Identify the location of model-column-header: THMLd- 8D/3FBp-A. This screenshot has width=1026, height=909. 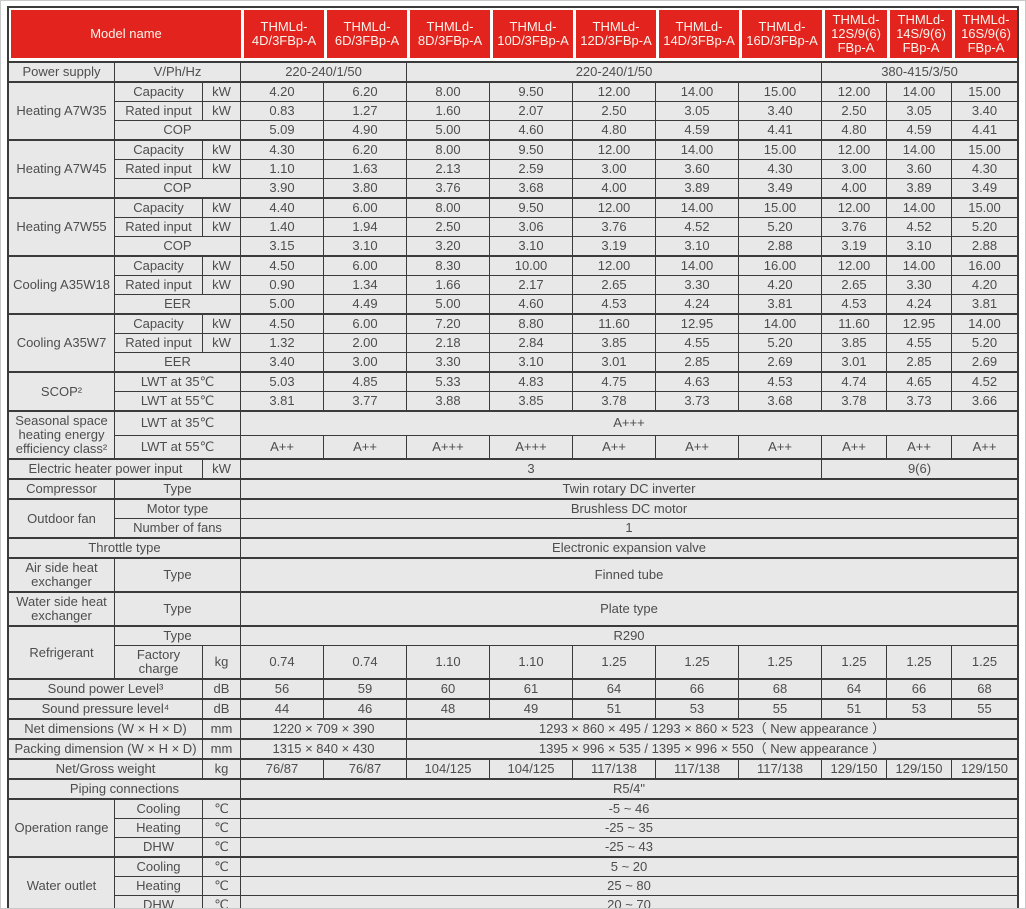
(448, 34).